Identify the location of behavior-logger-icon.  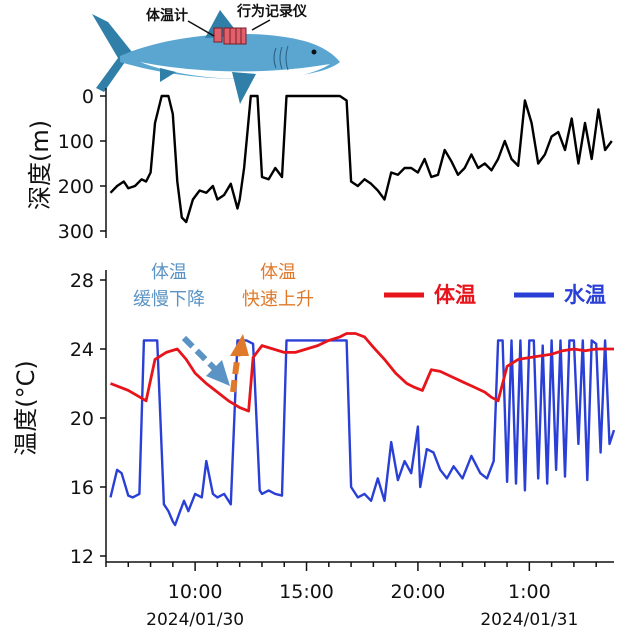
(235, 36).